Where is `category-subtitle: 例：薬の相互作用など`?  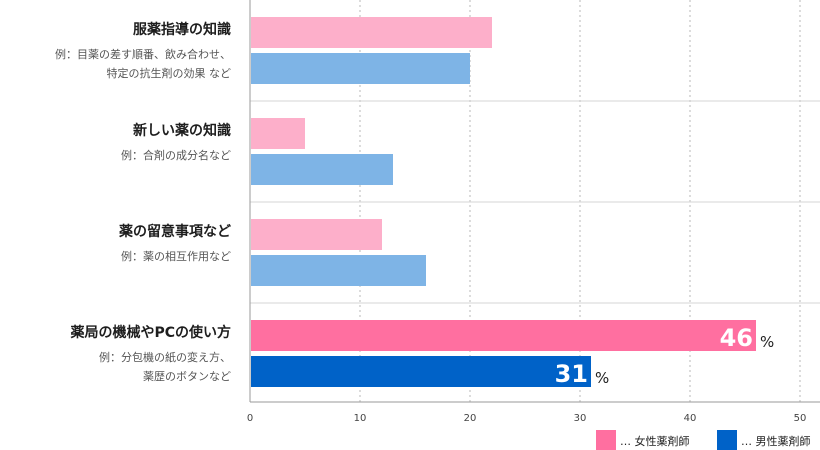
category-subtitle: 例：薬の相互作用など is located at coordinates (176, 256).